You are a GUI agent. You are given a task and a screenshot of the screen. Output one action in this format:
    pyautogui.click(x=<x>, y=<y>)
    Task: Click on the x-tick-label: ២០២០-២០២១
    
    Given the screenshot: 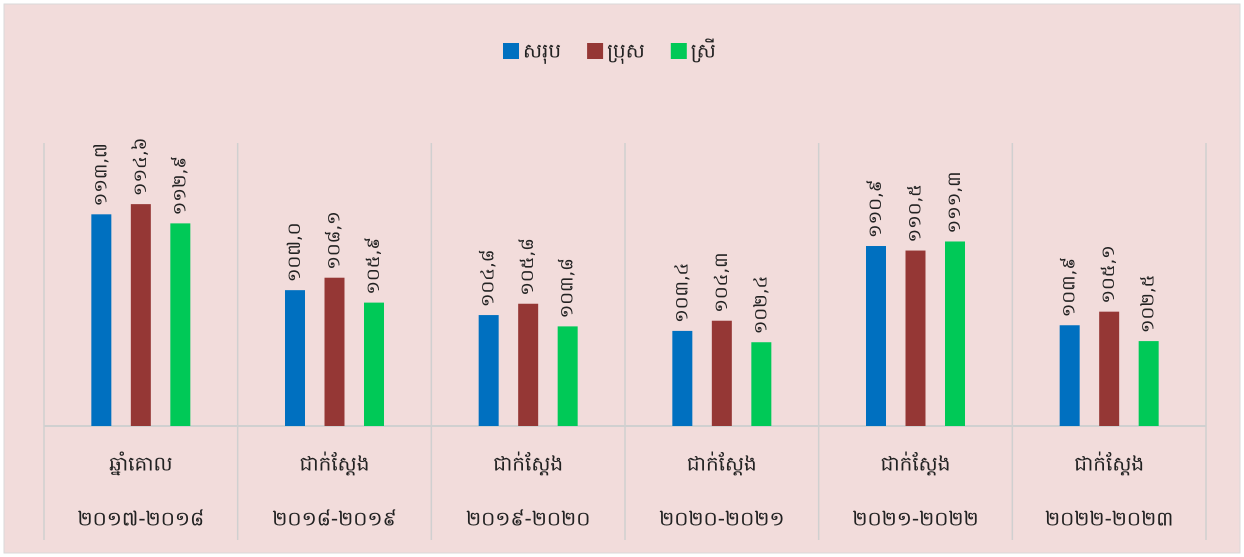 What is the action you would take?
    pyautogui.click(x=721, y=519)
    